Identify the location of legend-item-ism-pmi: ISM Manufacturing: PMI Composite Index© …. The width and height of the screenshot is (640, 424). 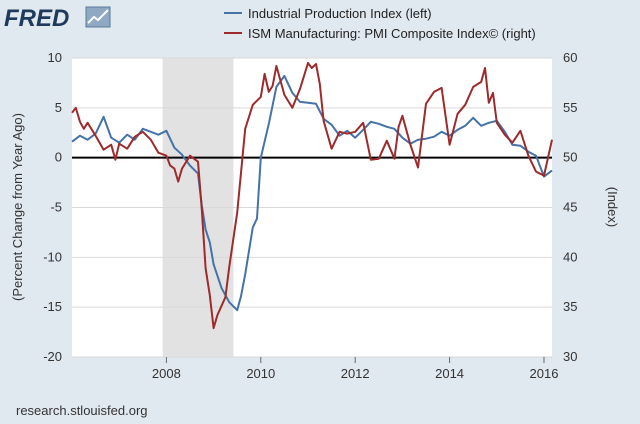
(380, 33).